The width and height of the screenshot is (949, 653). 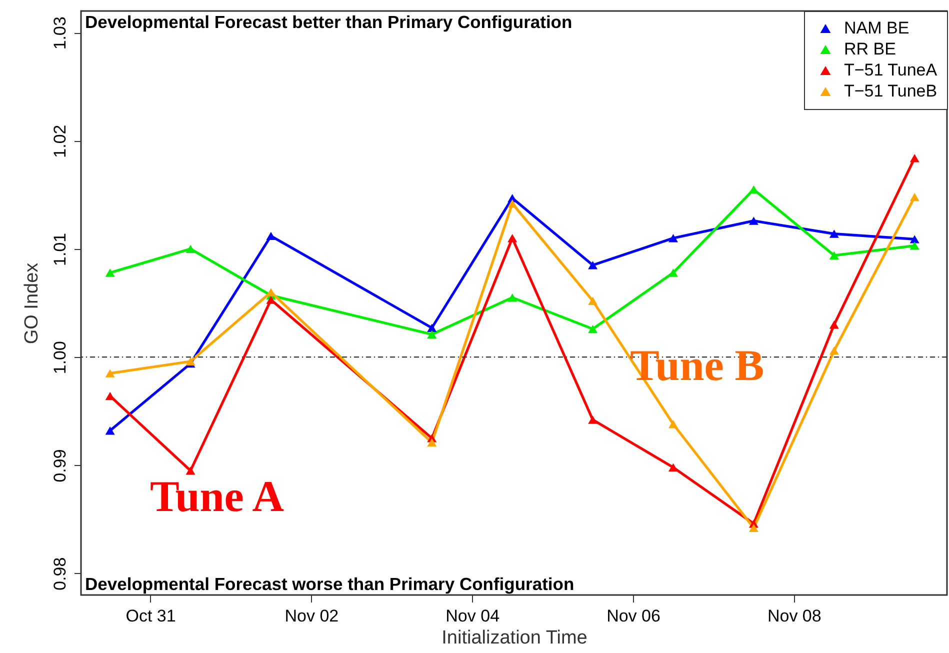 I want to click on legend-label: NAM BE, so click(x=877, y=28).